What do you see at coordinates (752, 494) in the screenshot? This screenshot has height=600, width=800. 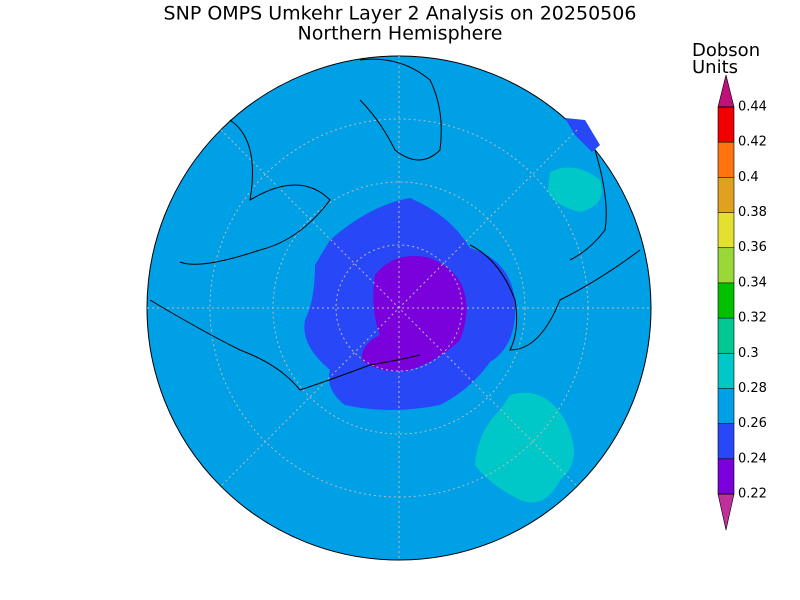 I see `colorbar-tick-label: 0.22` at bounding box center [752, 494].